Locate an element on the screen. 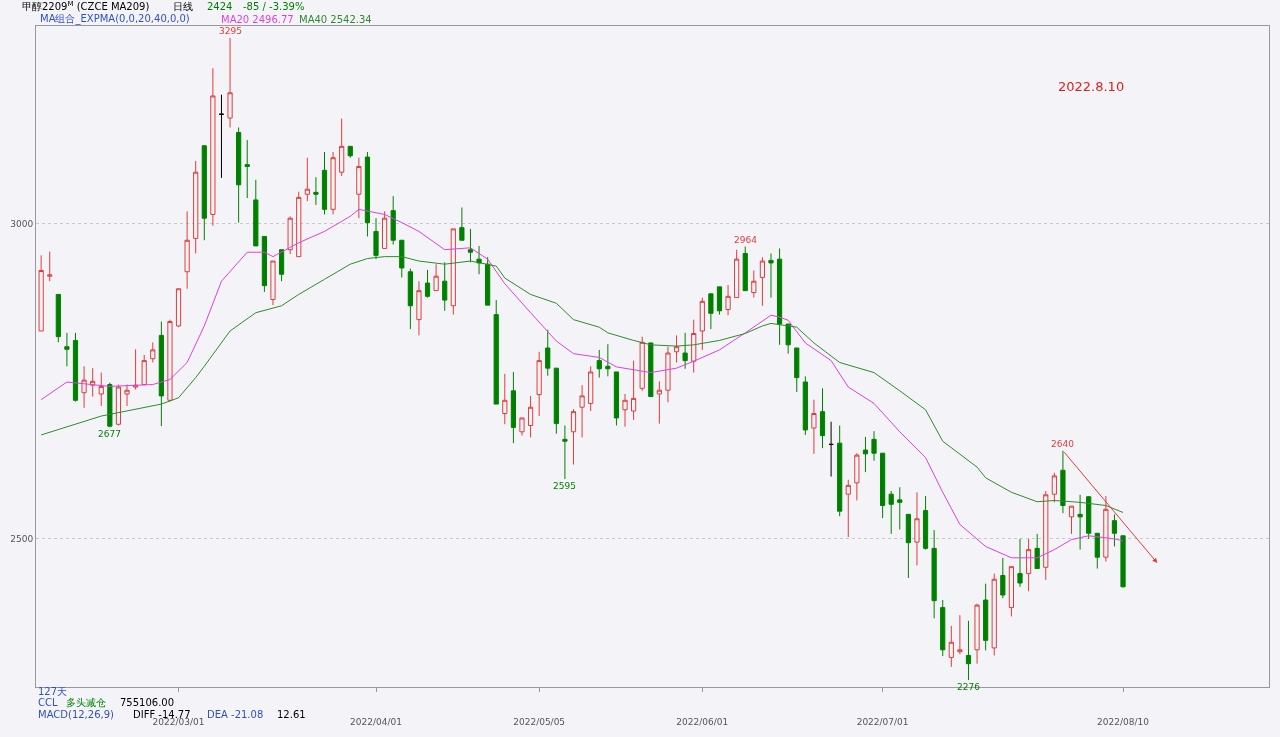 The height and width of the screenshot is (737, 1280). text: MA20 2496.77 is located at coordinates (257, 19).